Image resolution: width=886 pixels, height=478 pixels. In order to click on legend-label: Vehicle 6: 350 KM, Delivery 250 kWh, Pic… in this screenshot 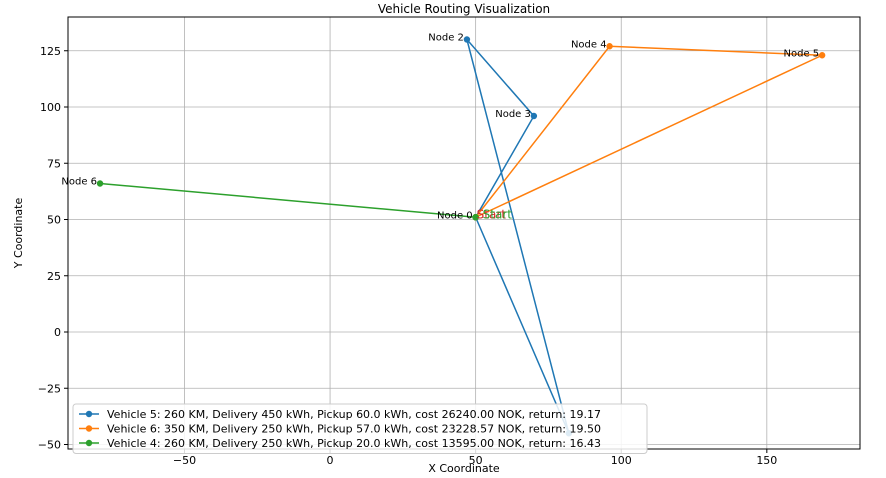, I will do `click(354, 429)`.